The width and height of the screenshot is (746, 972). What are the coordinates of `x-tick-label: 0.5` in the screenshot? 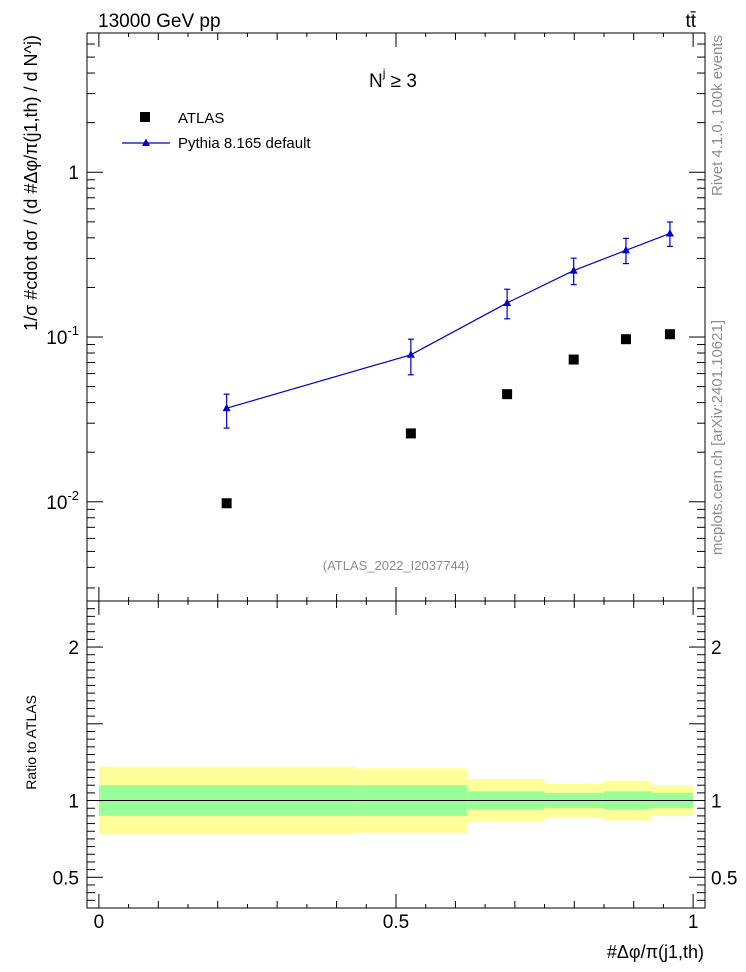 It's located at (396, 922).